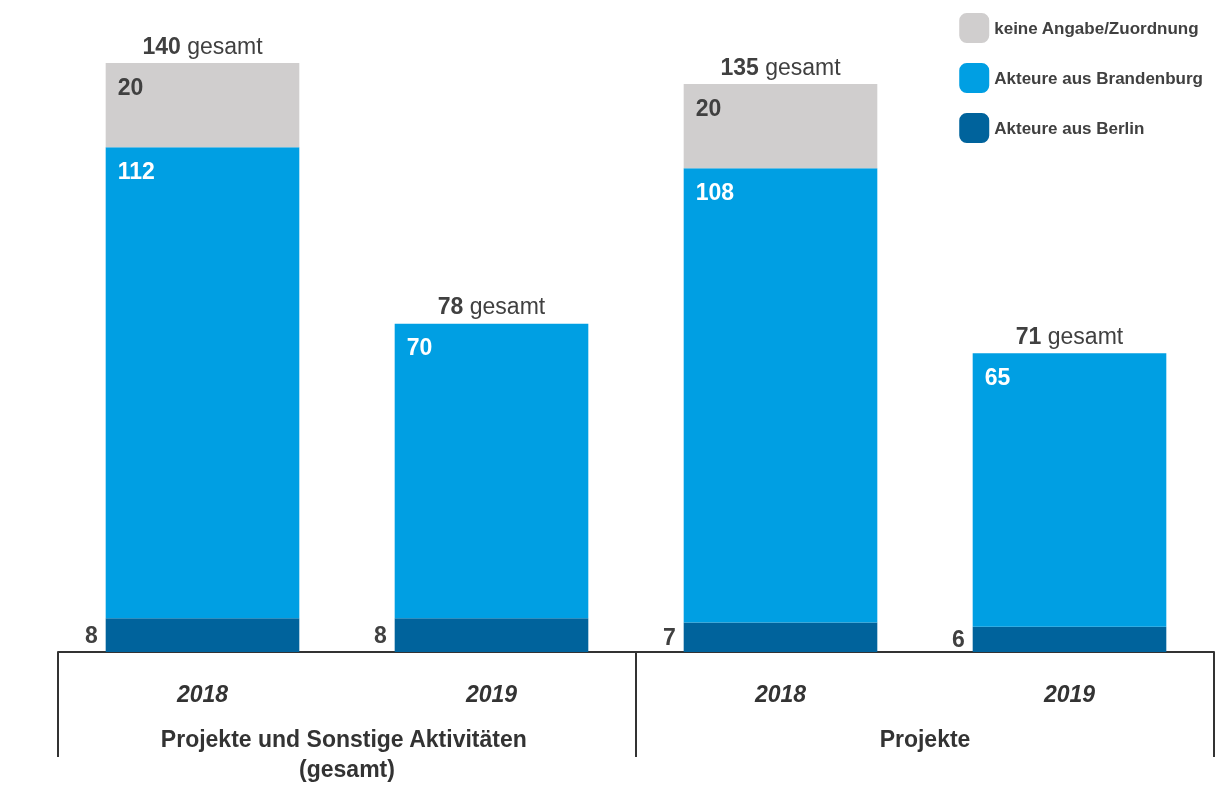 The width and height of the screenshot is (1218, 785). I want to click on total-label: 78 gesamt, so click(491, 306).